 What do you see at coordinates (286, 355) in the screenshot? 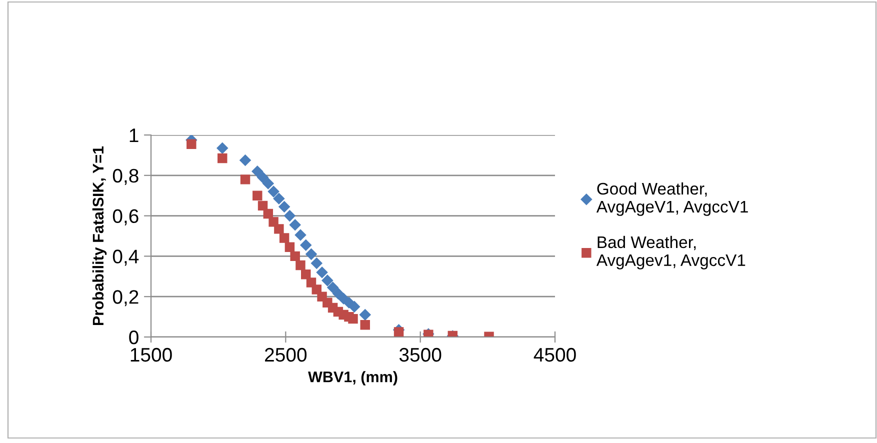
I see `x-tick-label: 2500` at bounding box center [286, 355].